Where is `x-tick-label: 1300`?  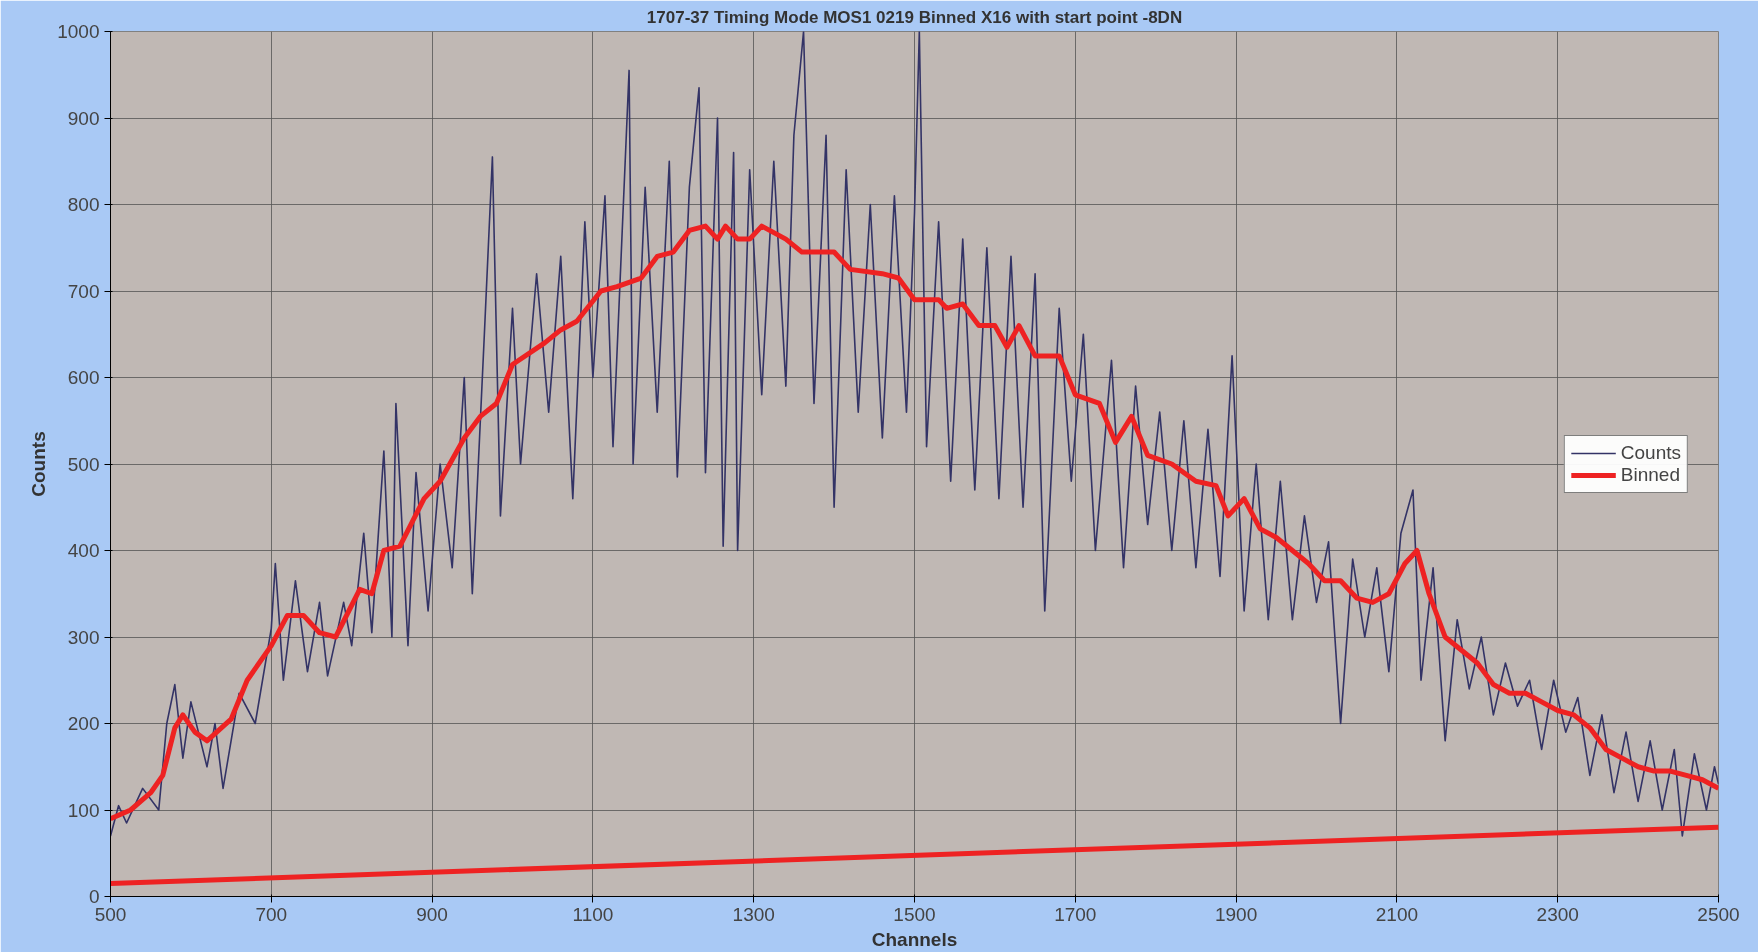
x-tick-label: 1300 is located at coordinates (753, 914).